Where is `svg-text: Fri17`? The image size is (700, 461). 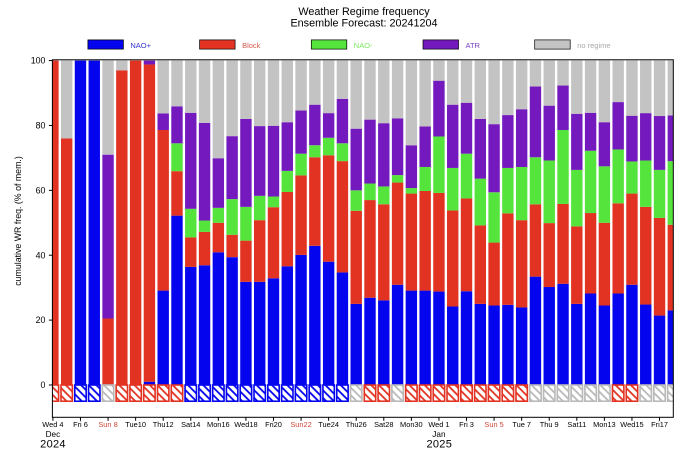 svg-text: Fri17 is located at coordinates (659, 424).